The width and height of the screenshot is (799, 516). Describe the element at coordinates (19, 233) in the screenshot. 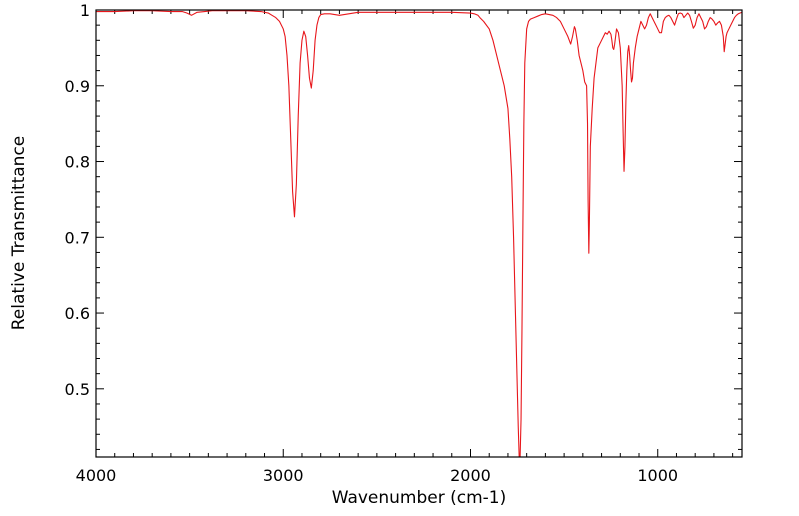

I see `y-axis-label: Relative Transmittance` at that location.